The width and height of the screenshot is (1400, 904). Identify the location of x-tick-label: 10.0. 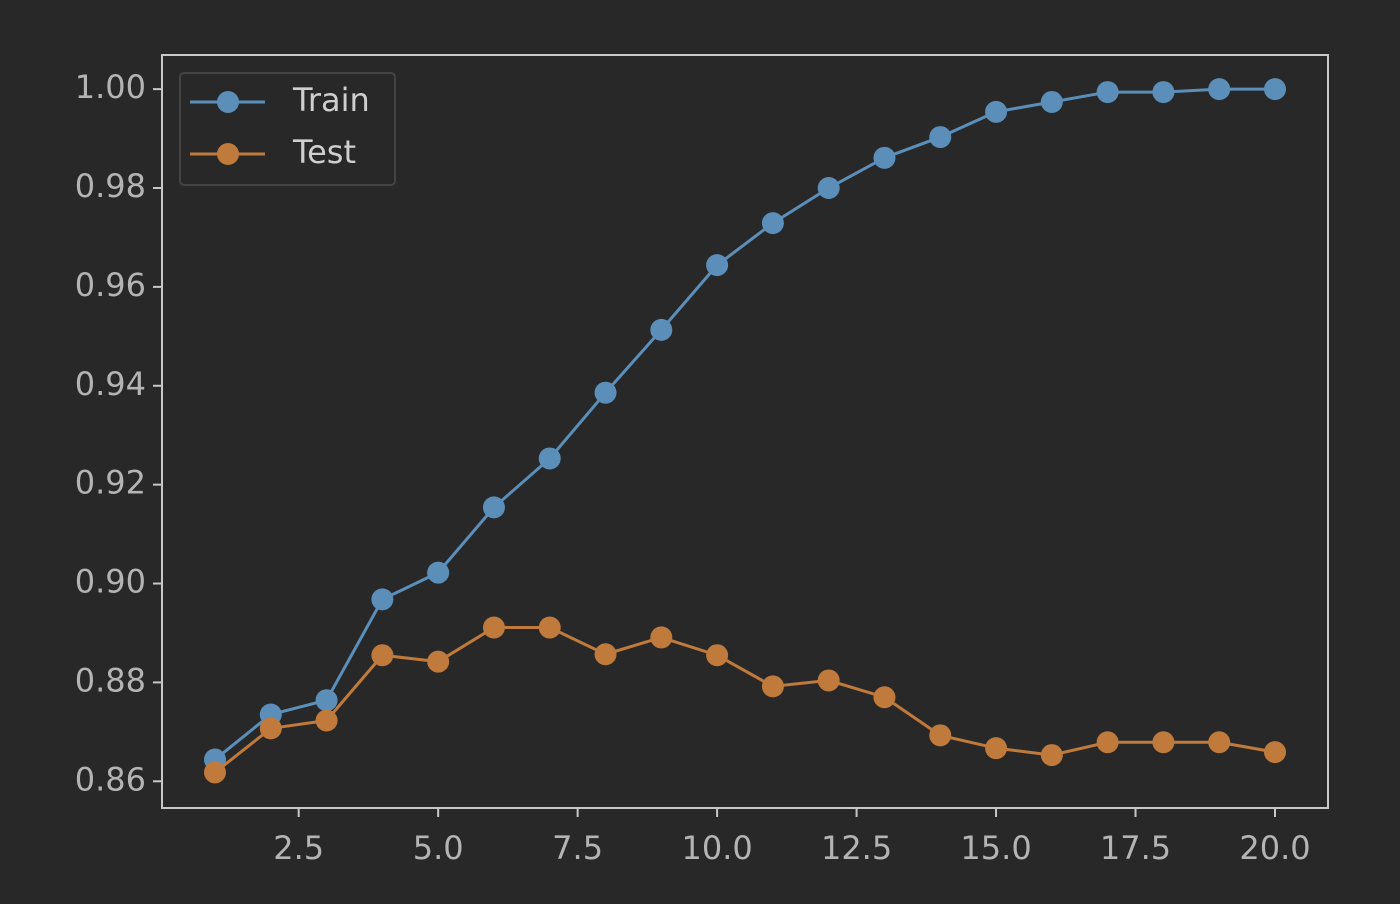
(716, 848).